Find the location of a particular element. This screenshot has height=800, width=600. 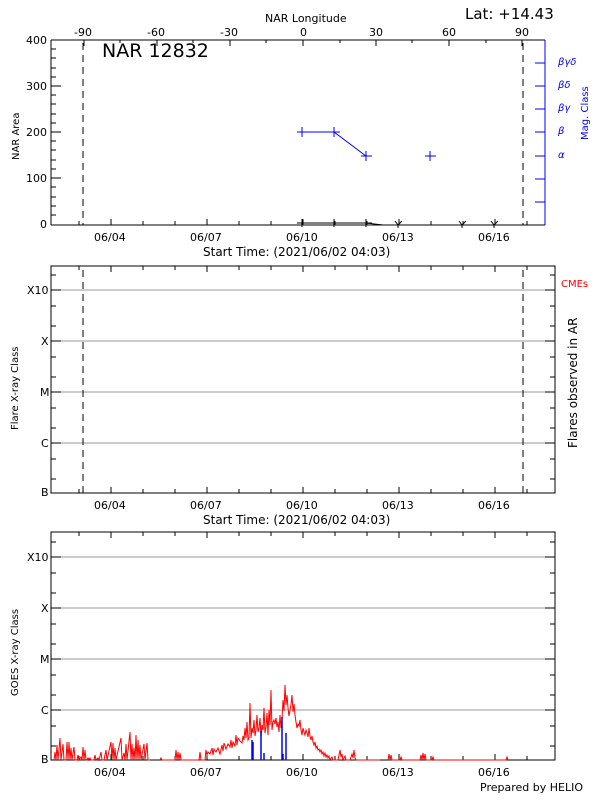

area-y-label: NAR Area is located at coordinates (16, 136).